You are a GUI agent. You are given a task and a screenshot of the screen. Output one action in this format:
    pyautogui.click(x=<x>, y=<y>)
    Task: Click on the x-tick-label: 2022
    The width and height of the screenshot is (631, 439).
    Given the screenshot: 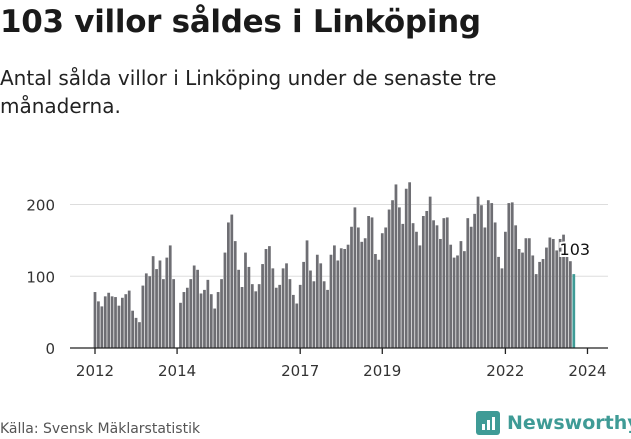 What is the action you would take?
    pyautogui.click(x=505, y=371)
    